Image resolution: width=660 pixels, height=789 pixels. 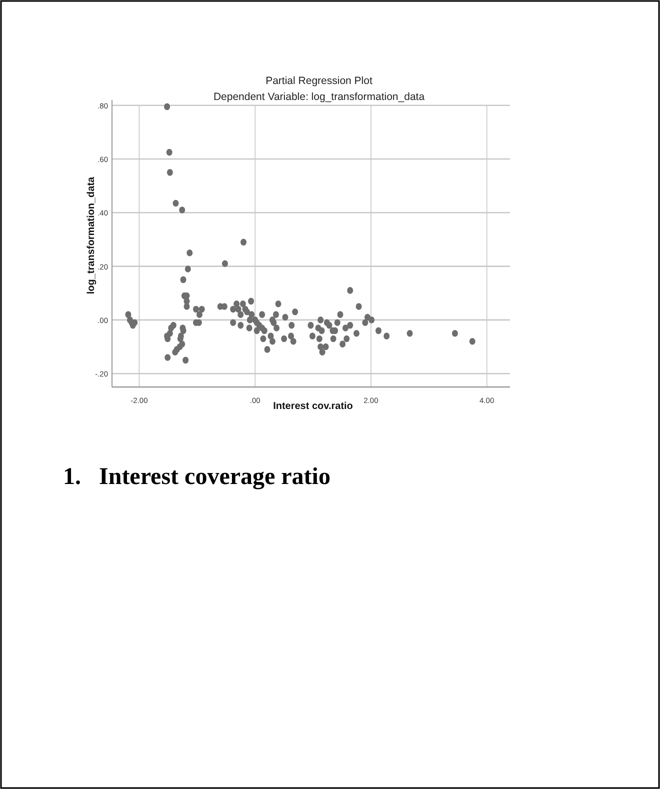 What do you see at coordinates (319, 97) in the screenshot?
I see `chart-subtitle: Dependent Variable: log_transformation_data` at bounding box center [319, 97].